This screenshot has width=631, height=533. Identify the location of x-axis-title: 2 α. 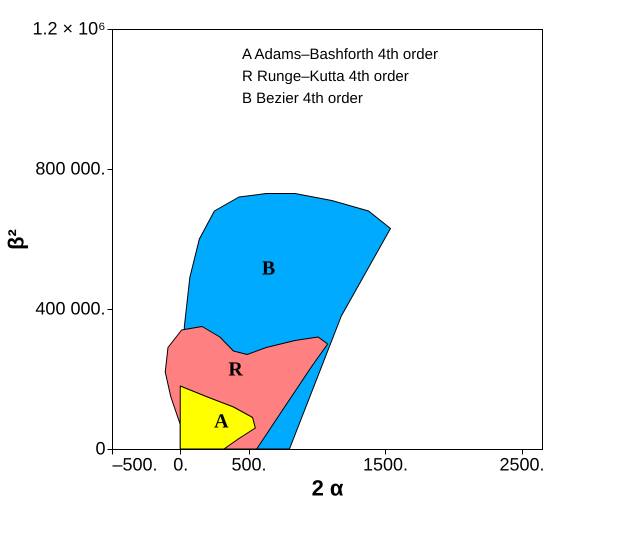
(328, 488).